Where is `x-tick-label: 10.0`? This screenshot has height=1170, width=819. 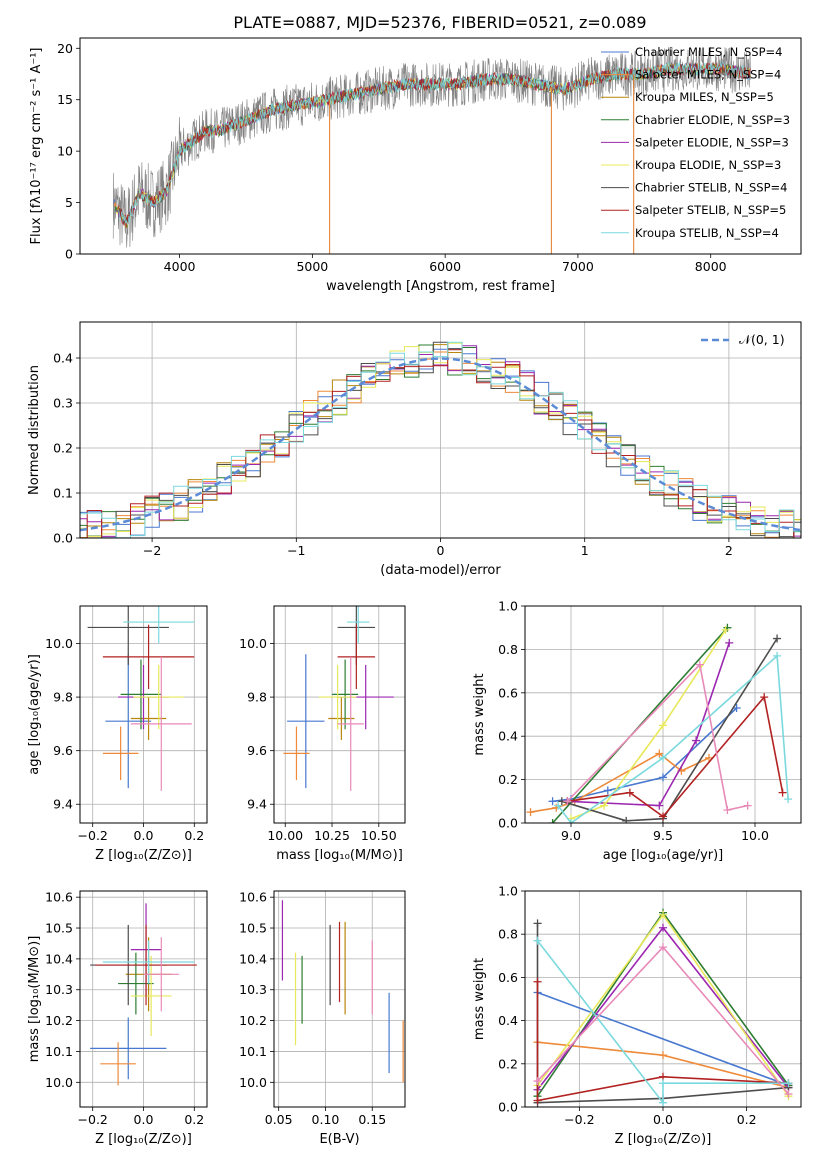 x-tick-label: 10.0 is located at coordinates (755, 835).